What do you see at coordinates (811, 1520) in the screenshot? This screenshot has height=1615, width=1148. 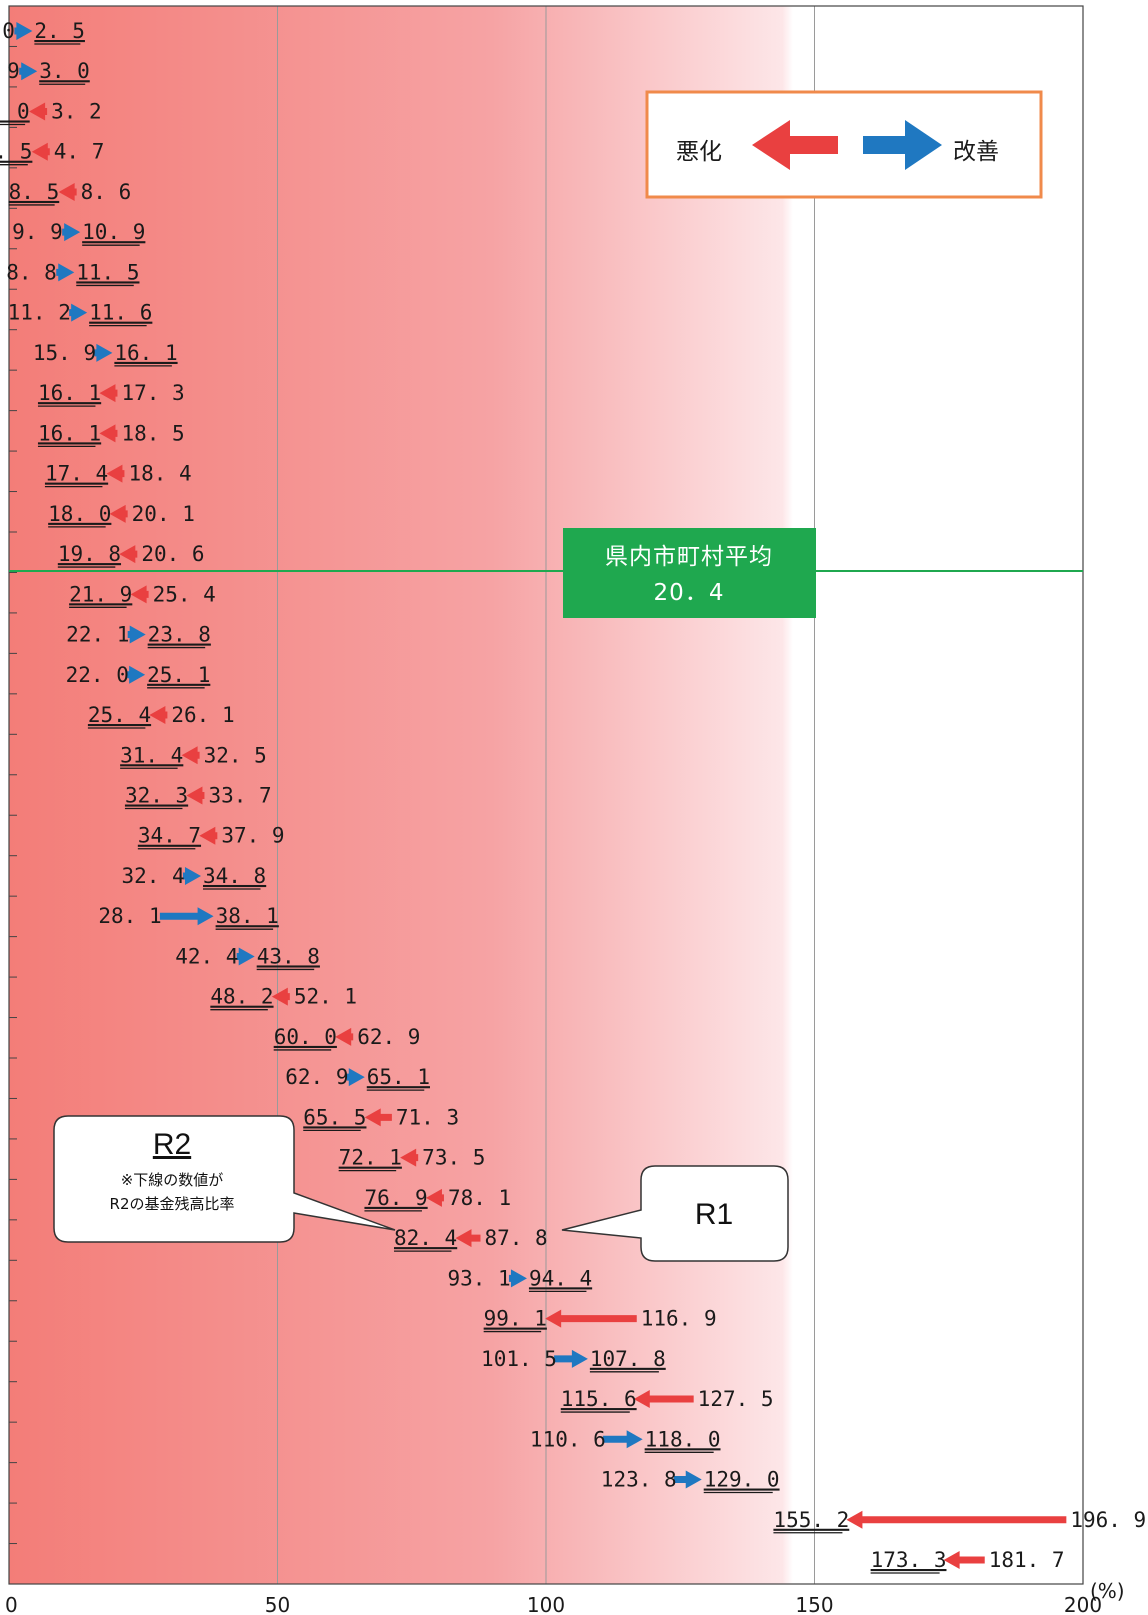 I see `r2-value-label: 155. 2` at bounding box center [811, 1520].